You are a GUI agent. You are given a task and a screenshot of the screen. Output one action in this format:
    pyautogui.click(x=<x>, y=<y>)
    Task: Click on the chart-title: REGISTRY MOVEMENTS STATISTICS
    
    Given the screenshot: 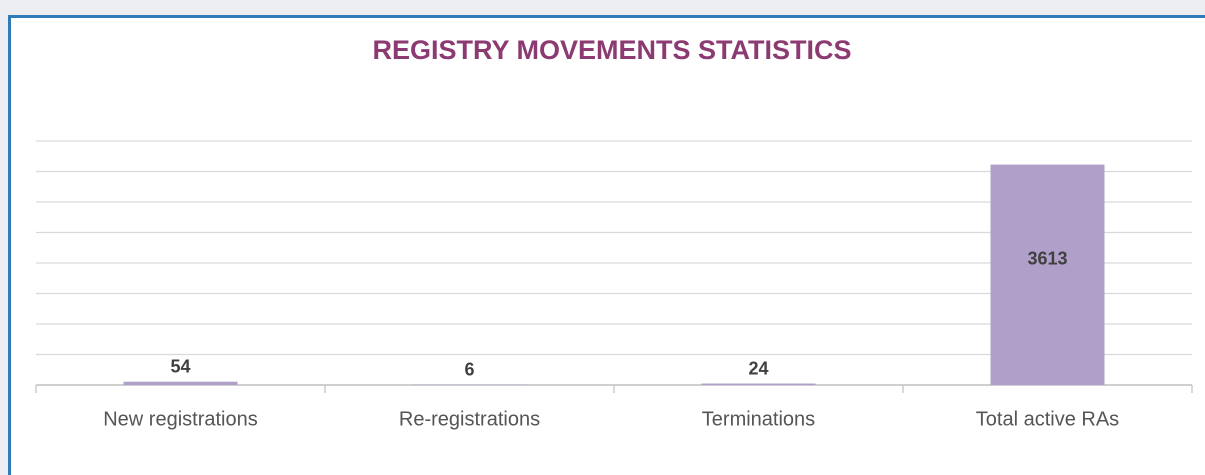 What is the action you would take?
    pyautogui.click(x=611, y=50)
    